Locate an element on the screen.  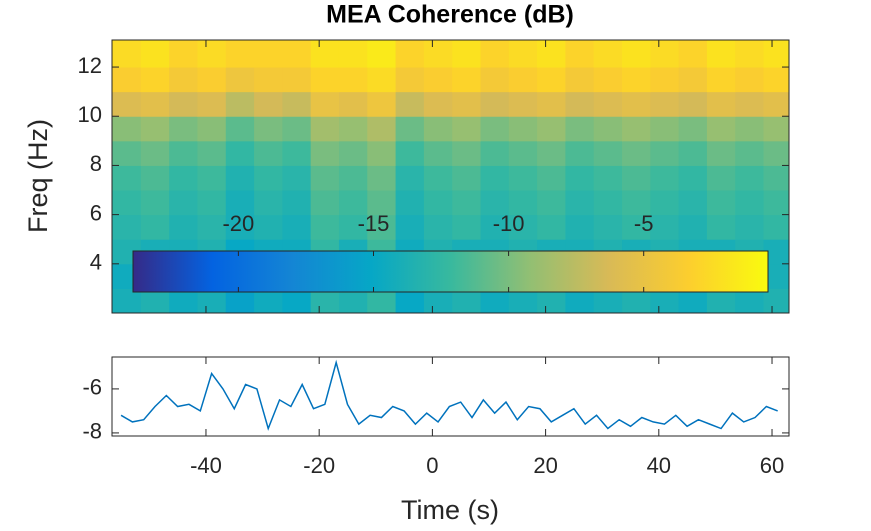
colorbar-tick-label: -20 is located at coordinates (238, 223).